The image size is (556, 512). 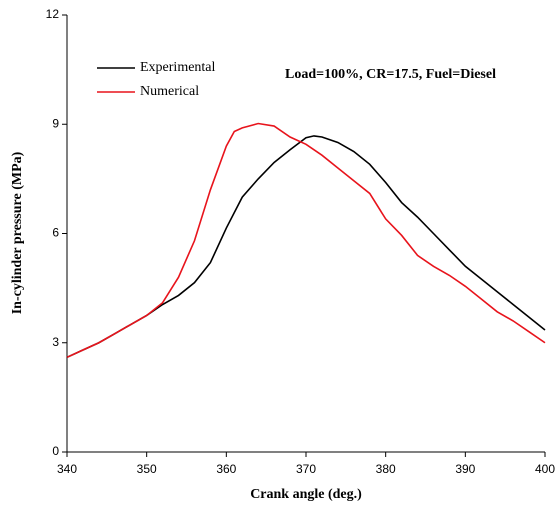 I want to click on x-tick-label: 370, so click(x=306, y=469).